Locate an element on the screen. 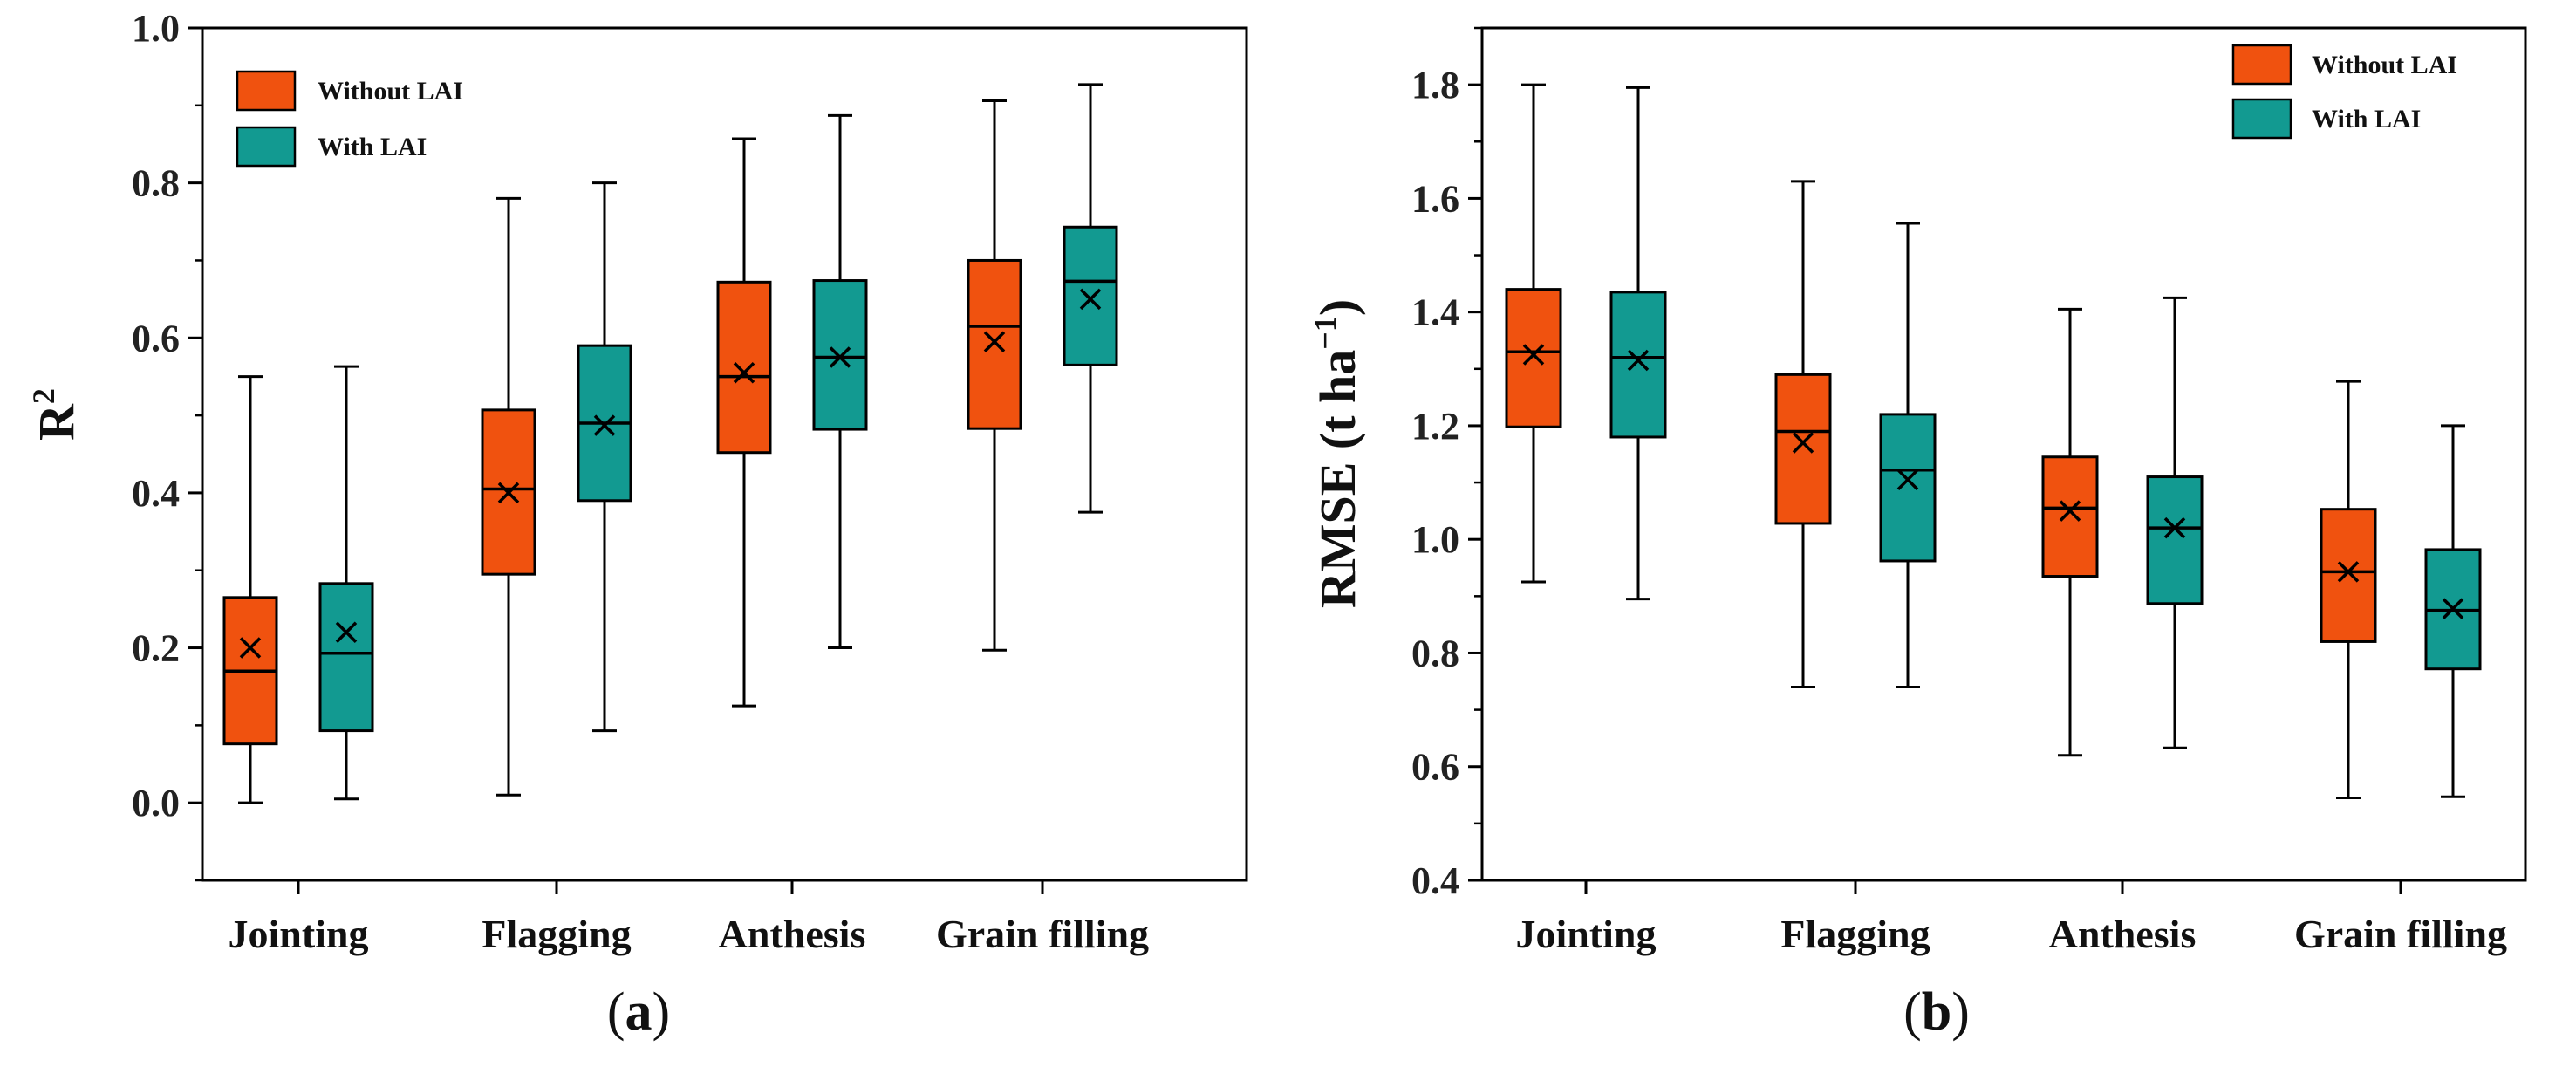 The image size is (2576, 1074). panel-a-with-lai-flagging-mean-marker is located at coordinates (604, 425).